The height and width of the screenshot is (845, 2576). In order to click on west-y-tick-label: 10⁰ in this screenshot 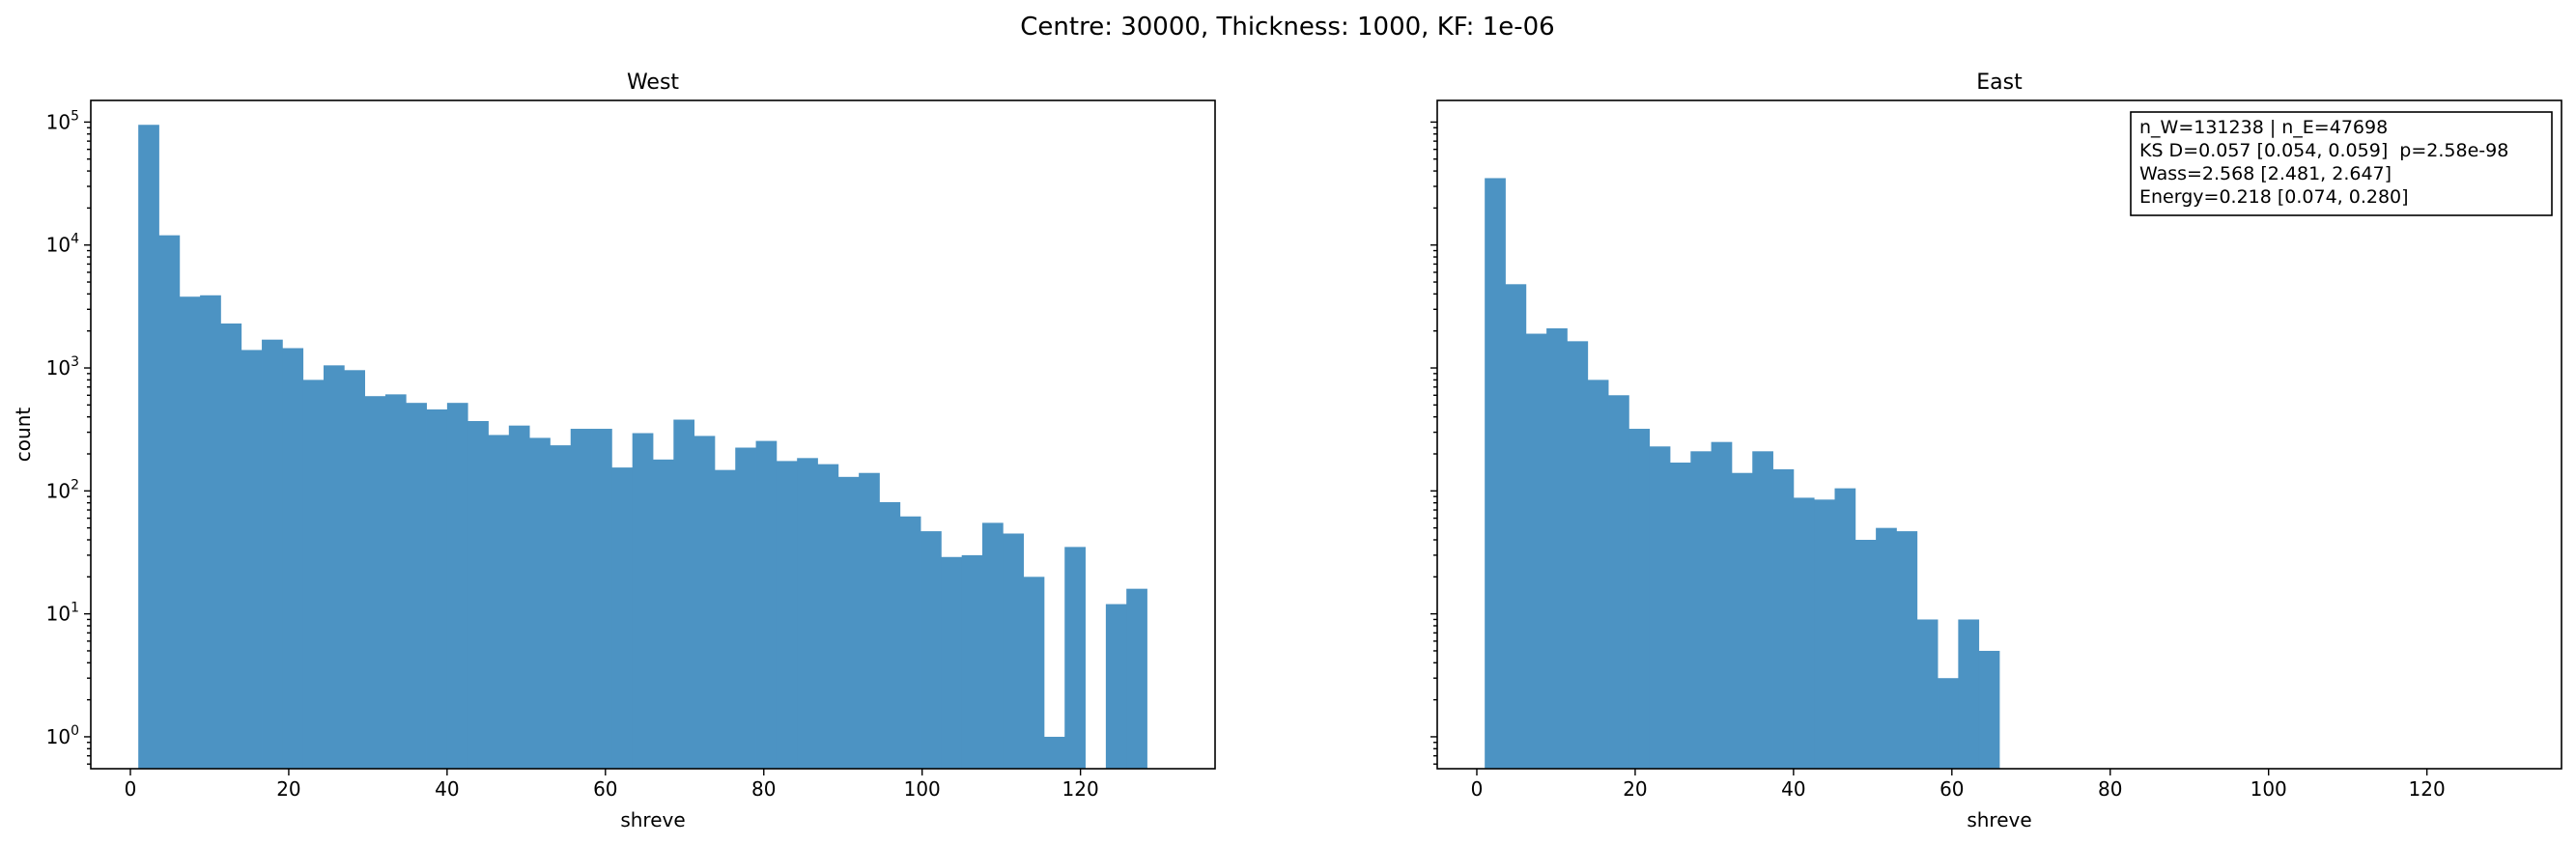, I will do `click(62, 735)`.